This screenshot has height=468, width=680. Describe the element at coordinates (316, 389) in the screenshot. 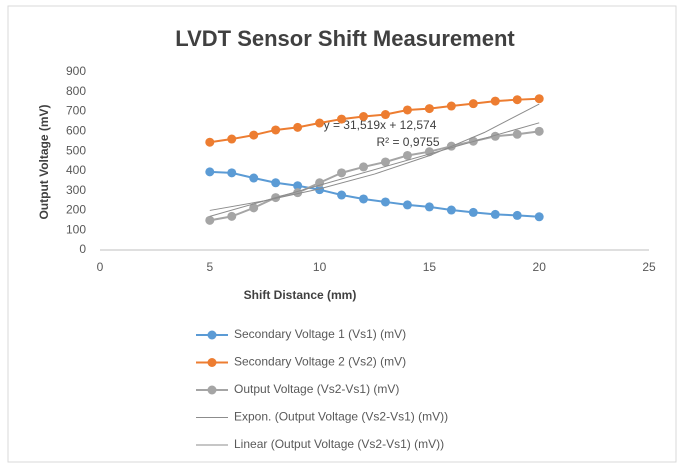

I see `legend-label: Output Voltage (Vs2-Vs1) (mV)` at that location.